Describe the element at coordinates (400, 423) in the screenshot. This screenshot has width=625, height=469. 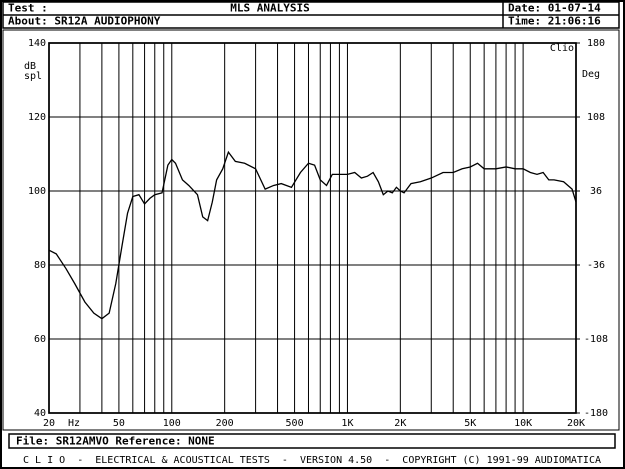
I see `x-tick-label: 2K` at that location.